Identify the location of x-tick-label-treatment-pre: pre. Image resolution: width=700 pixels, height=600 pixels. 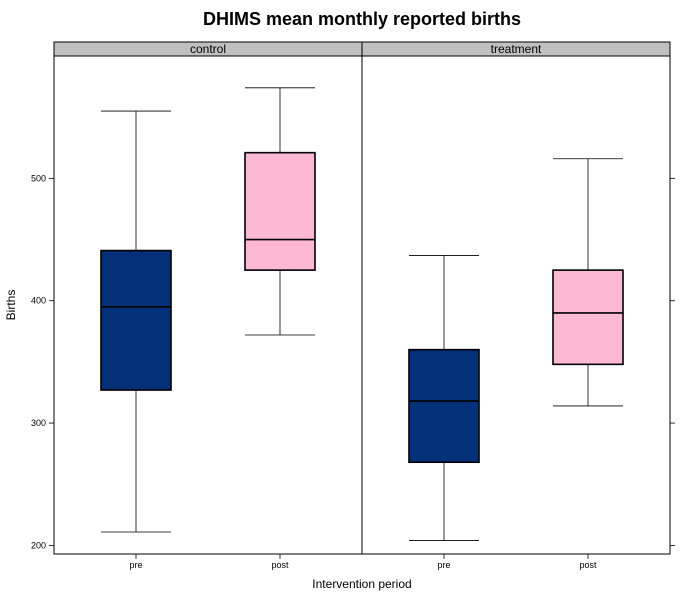
(443, 565).